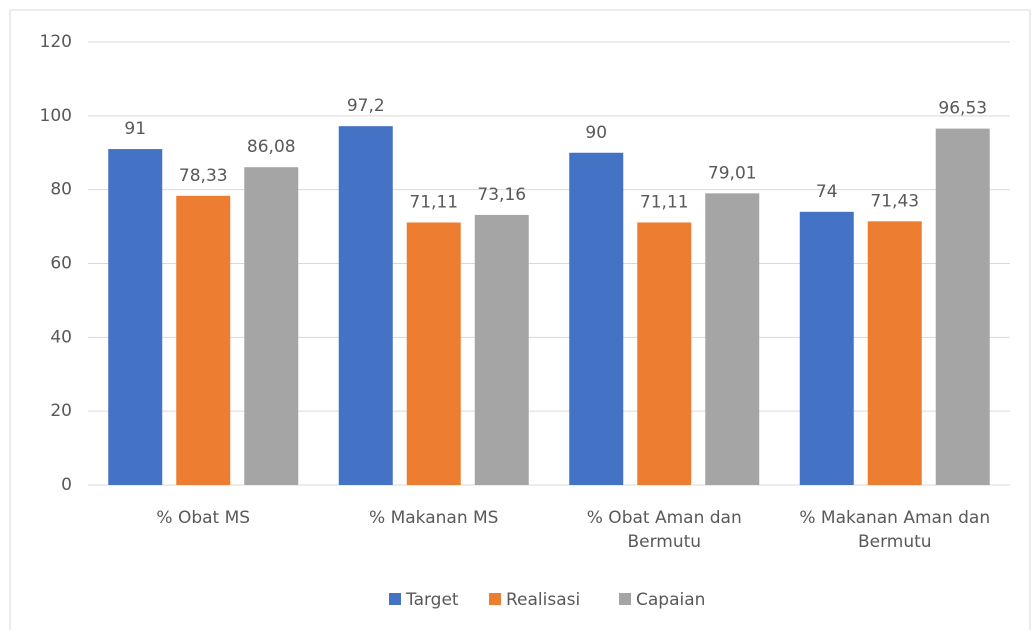 The image size is (1035, 630). What do you see at coordinates (135, 129) in the screenshot?
I see `data-label: 91` at bounding box center [135, 129].